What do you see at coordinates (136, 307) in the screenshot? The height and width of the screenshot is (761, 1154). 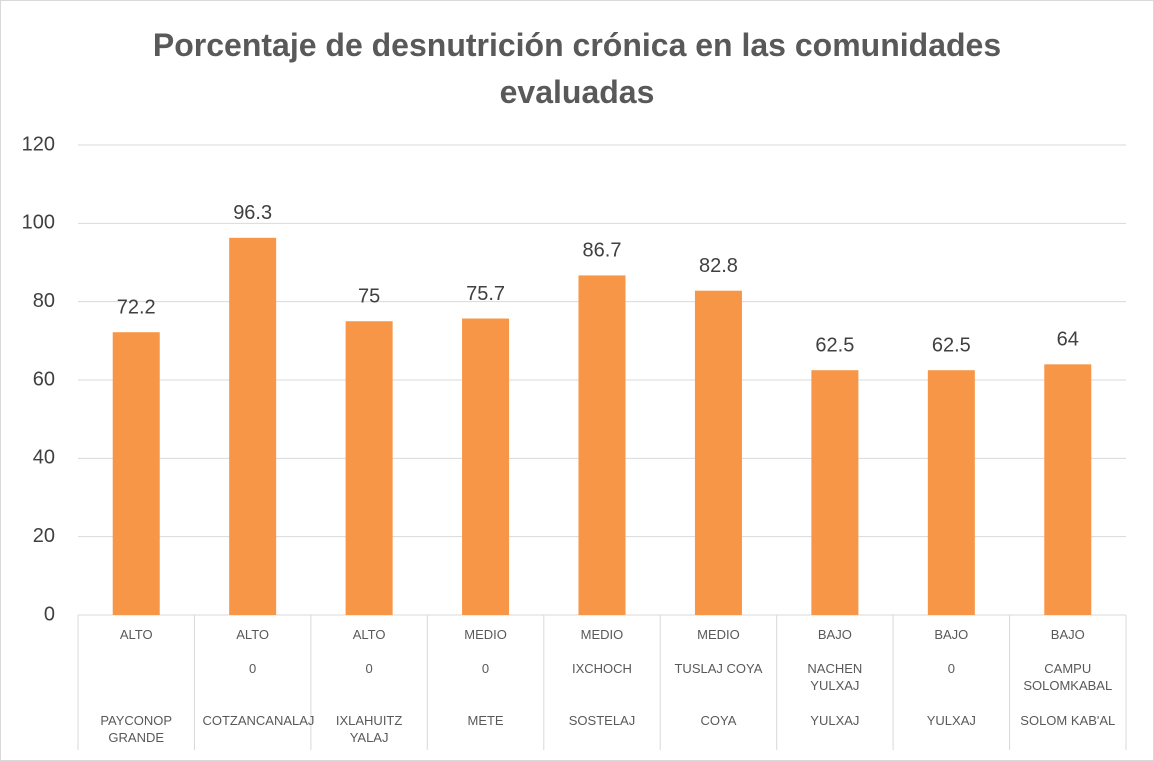 I see `data-label: 72.2` at bounding box center [136, 307].